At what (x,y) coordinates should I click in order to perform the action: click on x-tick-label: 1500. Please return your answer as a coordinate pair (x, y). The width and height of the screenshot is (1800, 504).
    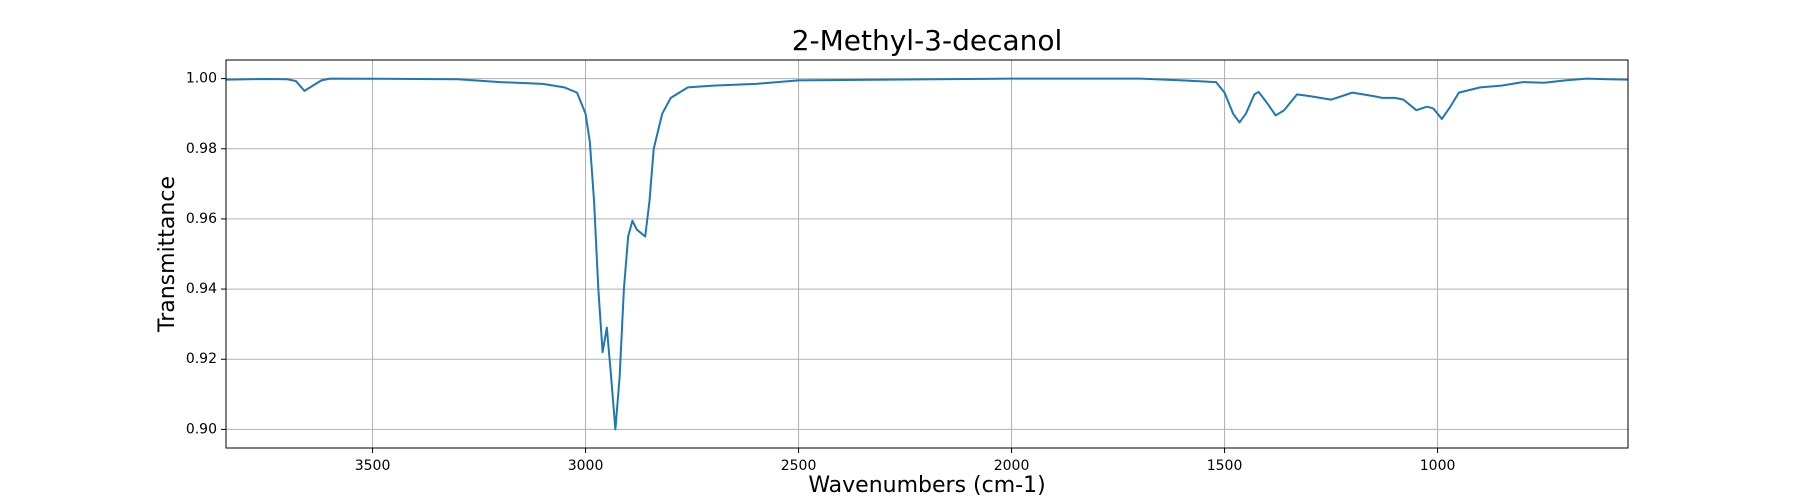
    Looking at the image, I should click on (1225, 466).